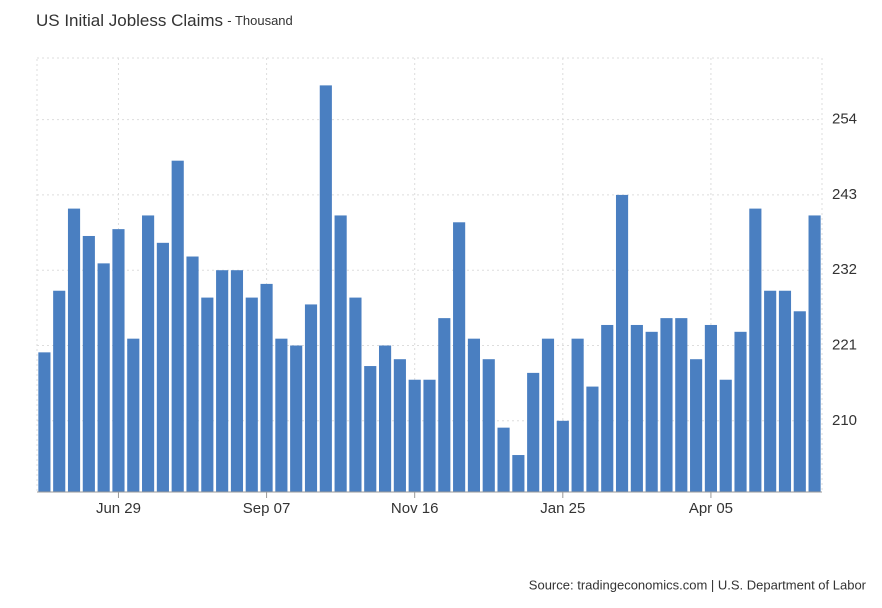 The image size is (882, 608). Describe the element at coordinates (118, 508) in the screenshot. I see `x-tick-label: Jun 29` at that location.